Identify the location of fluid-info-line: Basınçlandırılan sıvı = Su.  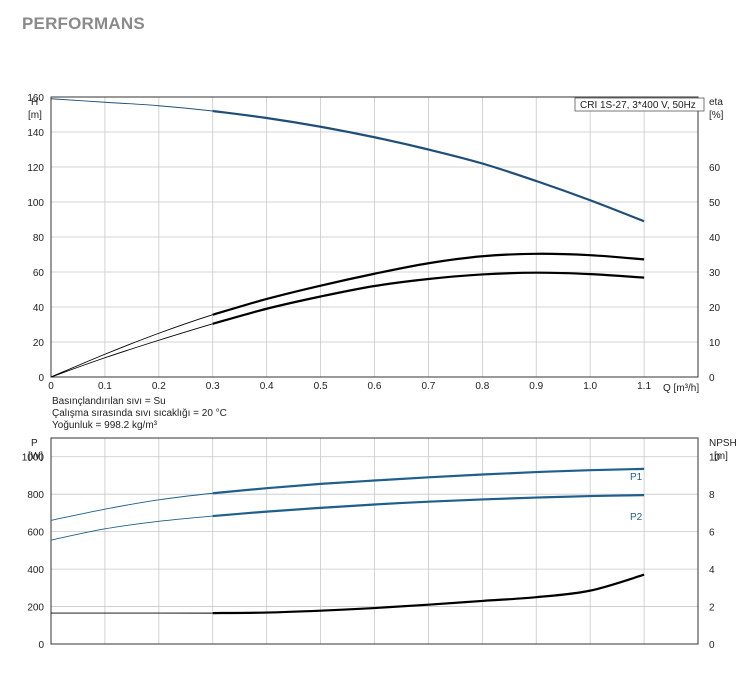
(109, 401).